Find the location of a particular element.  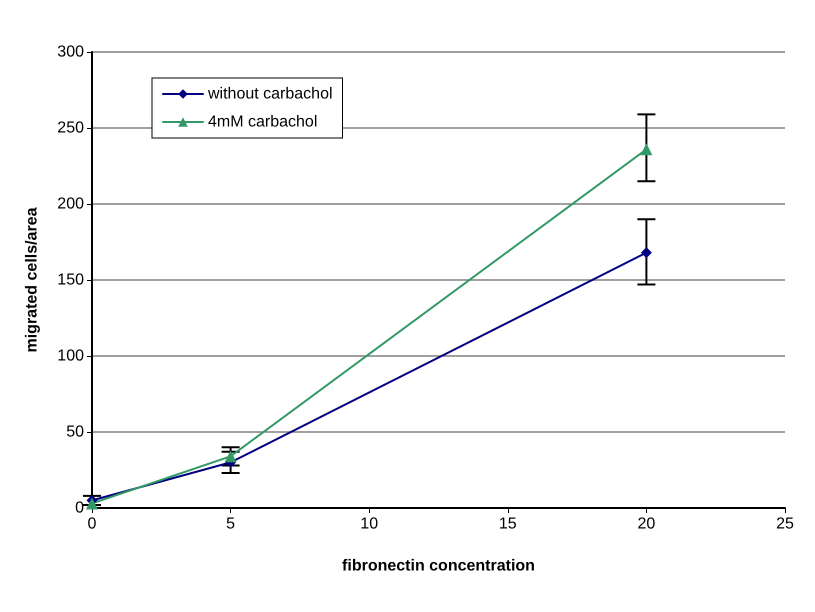

x-tick-label: 20 is located at coordinates (647, 524).